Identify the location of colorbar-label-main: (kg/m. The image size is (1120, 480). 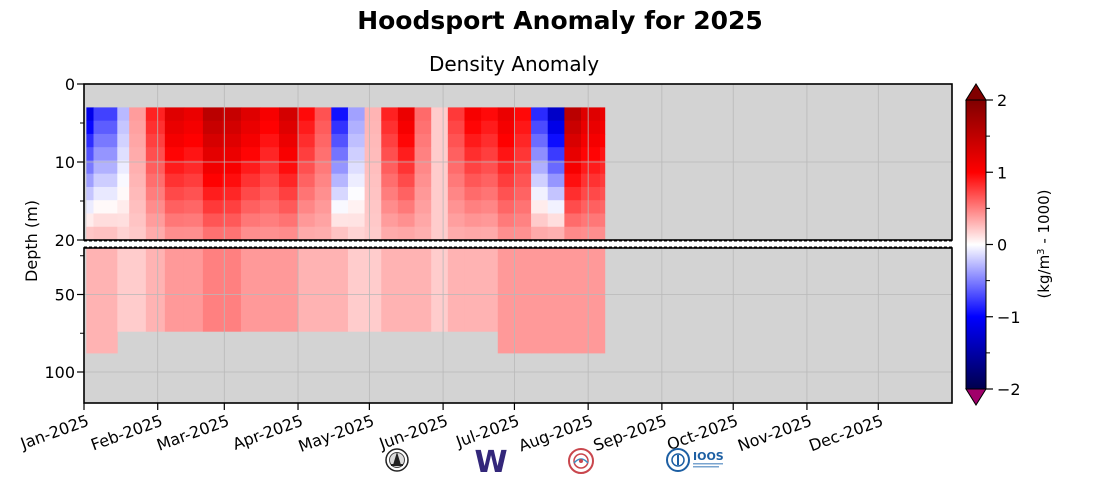
(1044, 277).